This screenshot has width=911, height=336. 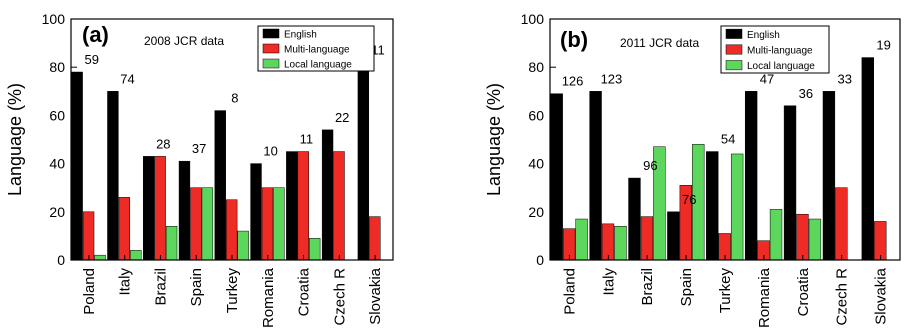 What do you see at coordinates (650, 165) in the screenshot?
I see `sample-count-label: 96` at bounding box center [650, 165].